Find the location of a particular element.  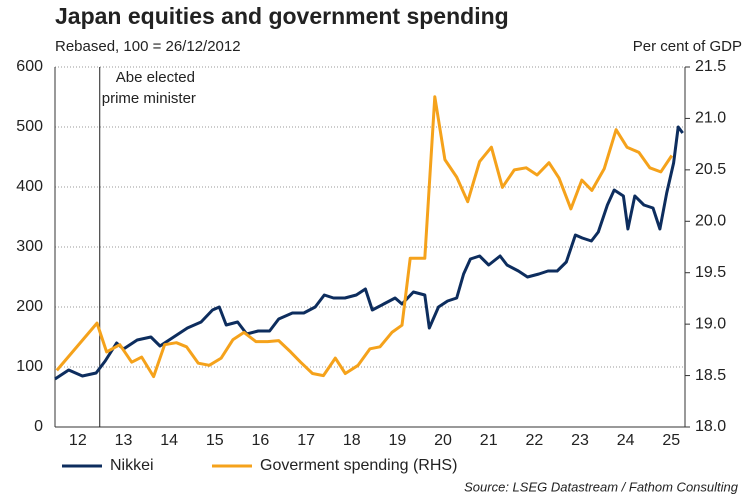

y-tick-label: 400 is located at coordinates (29, 186).